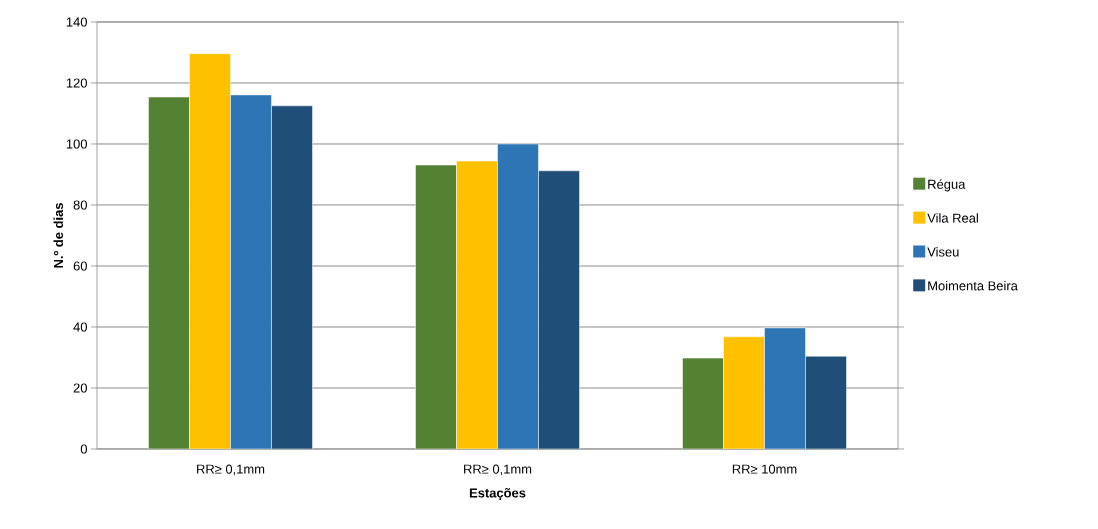  I want to click on y-tick-label: 80, so click(80, 205).